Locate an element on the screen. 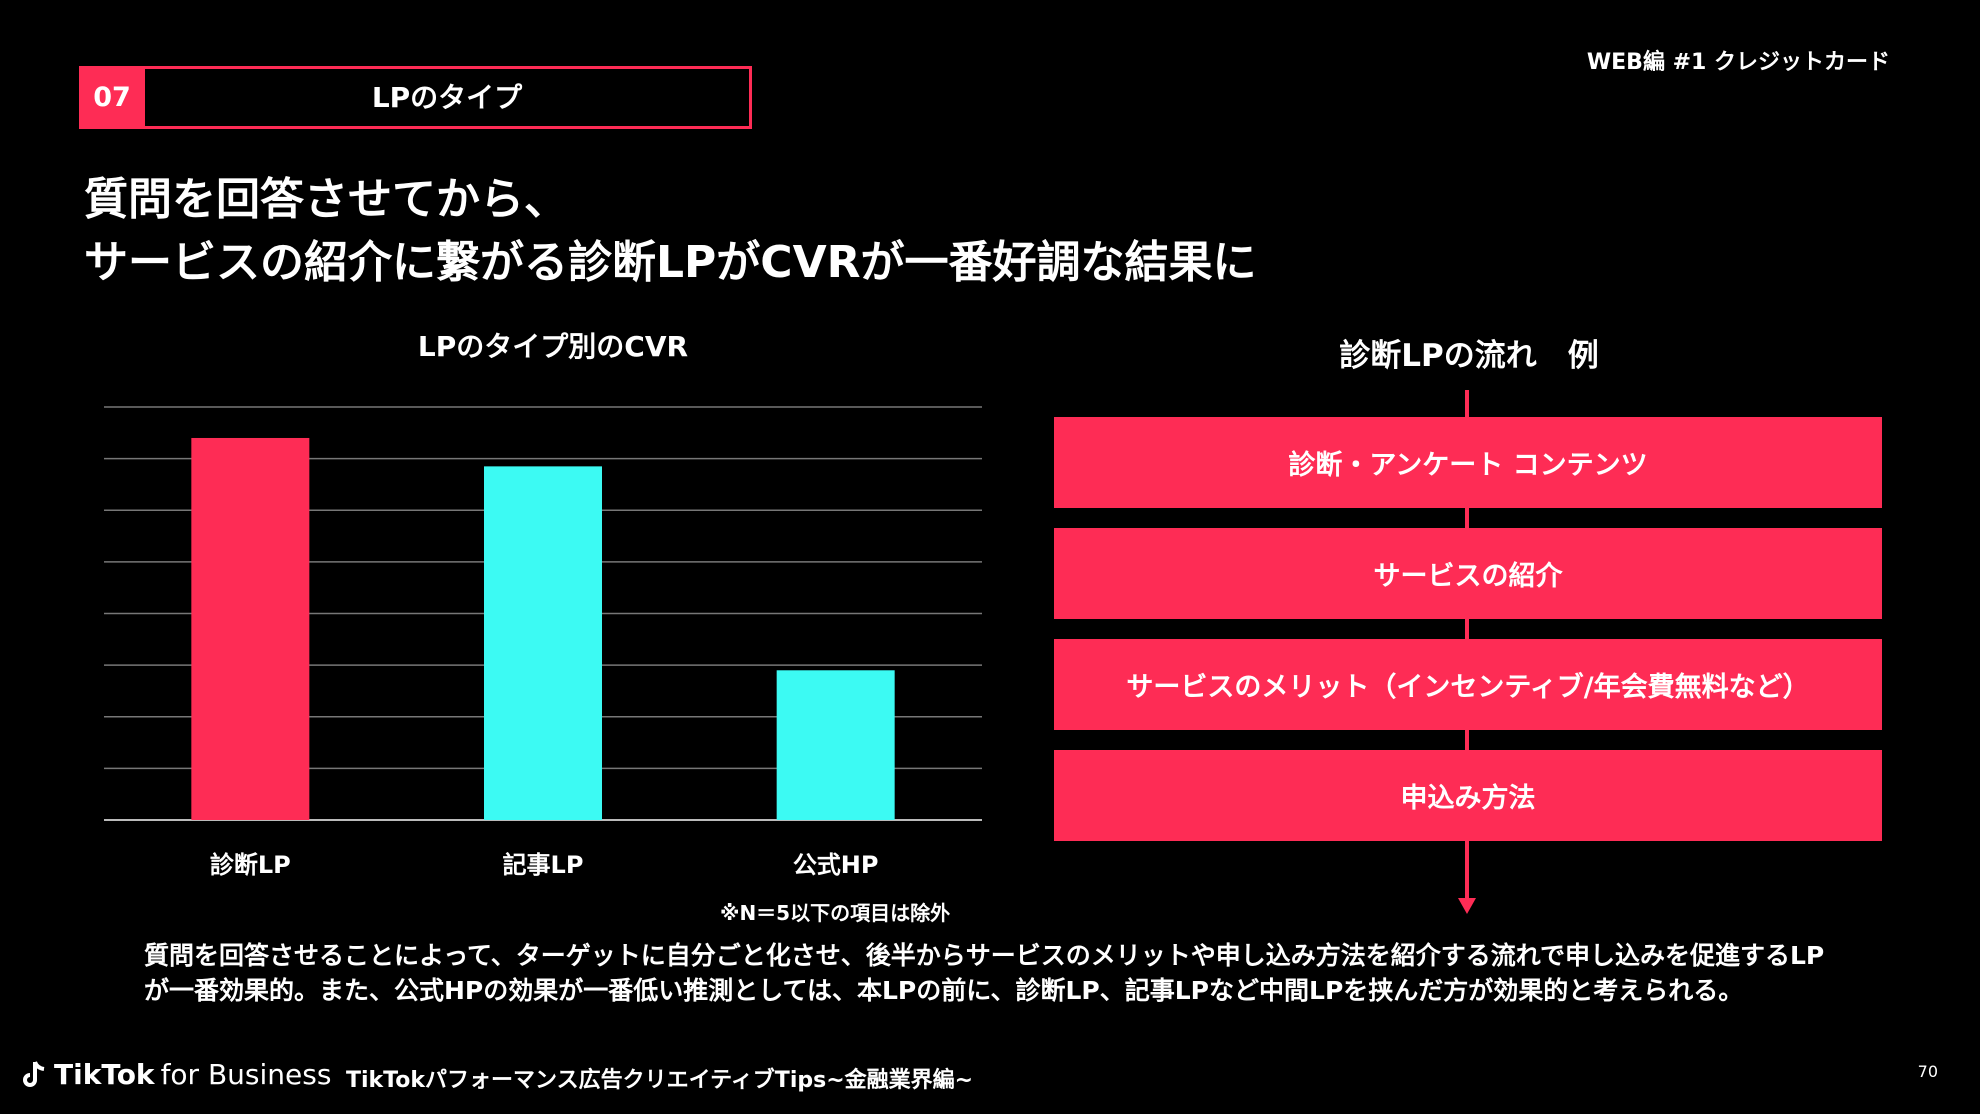 The width and height of the screenshot is (1980, 1114). footer-logo-suffix: for Business is located at coordinates (246, 1074).